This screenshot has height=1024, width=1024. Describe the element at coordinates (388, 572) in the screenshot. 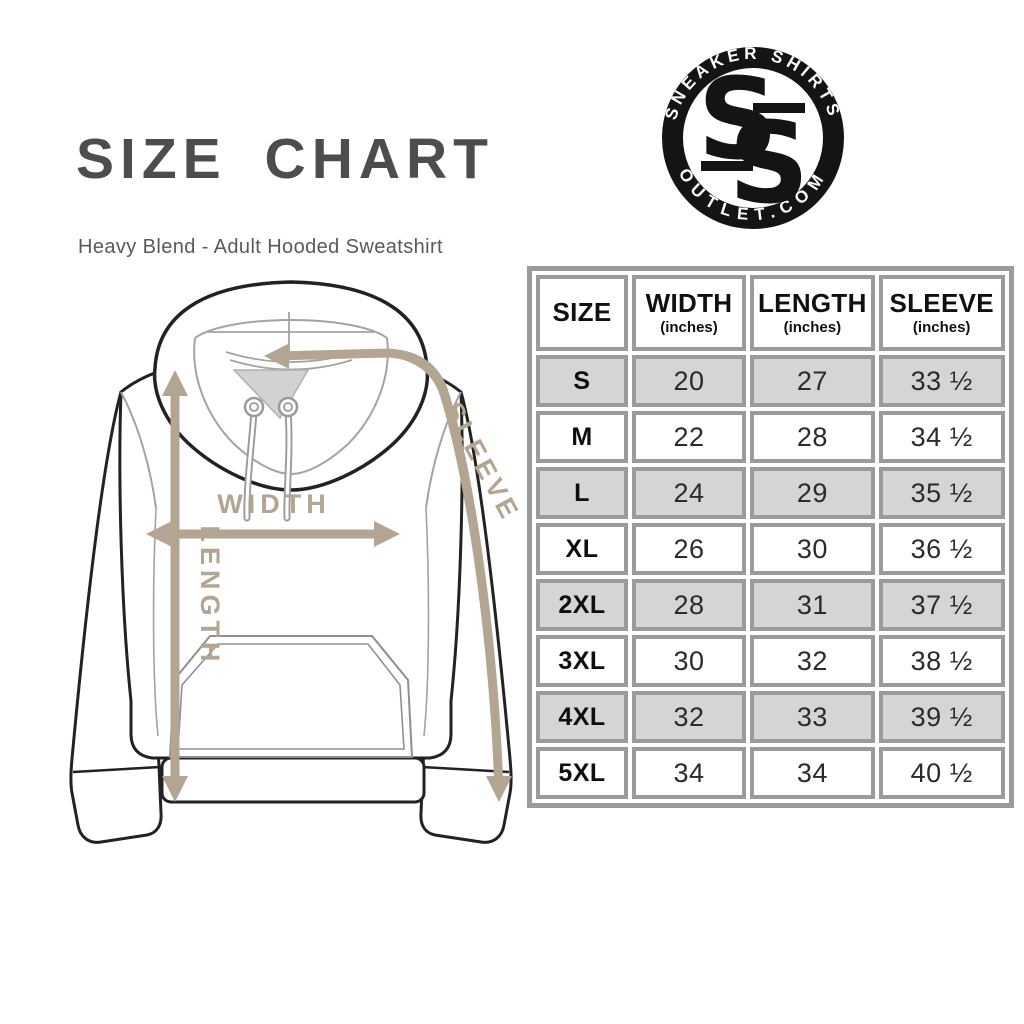

I see `sleeve-arrow` at that location.